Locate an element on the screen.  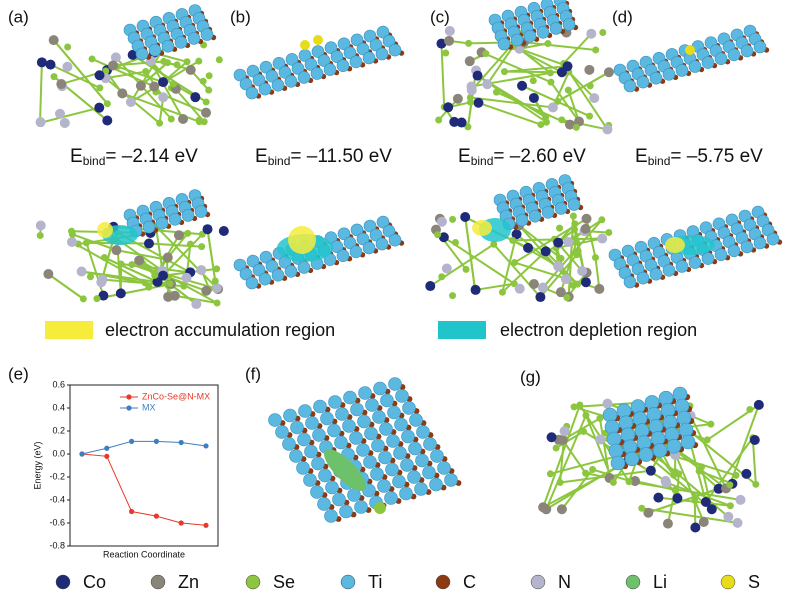
panel-label: (b) is located at coordinates (240, 16).